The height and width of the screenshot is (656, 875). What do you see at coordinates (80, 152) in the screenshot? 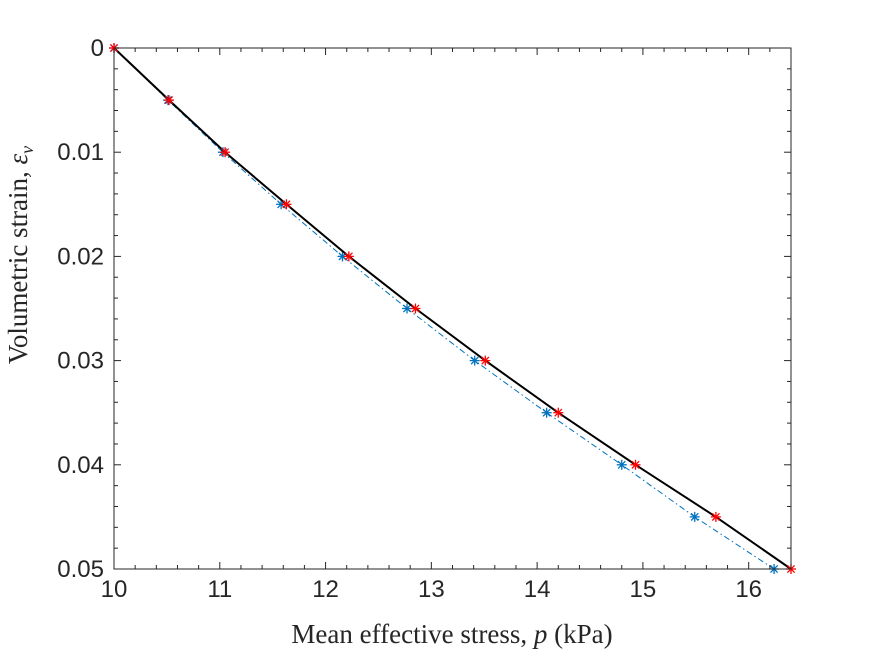
I see `y-tick-label: 0.01` at bounding box center [80, 152].